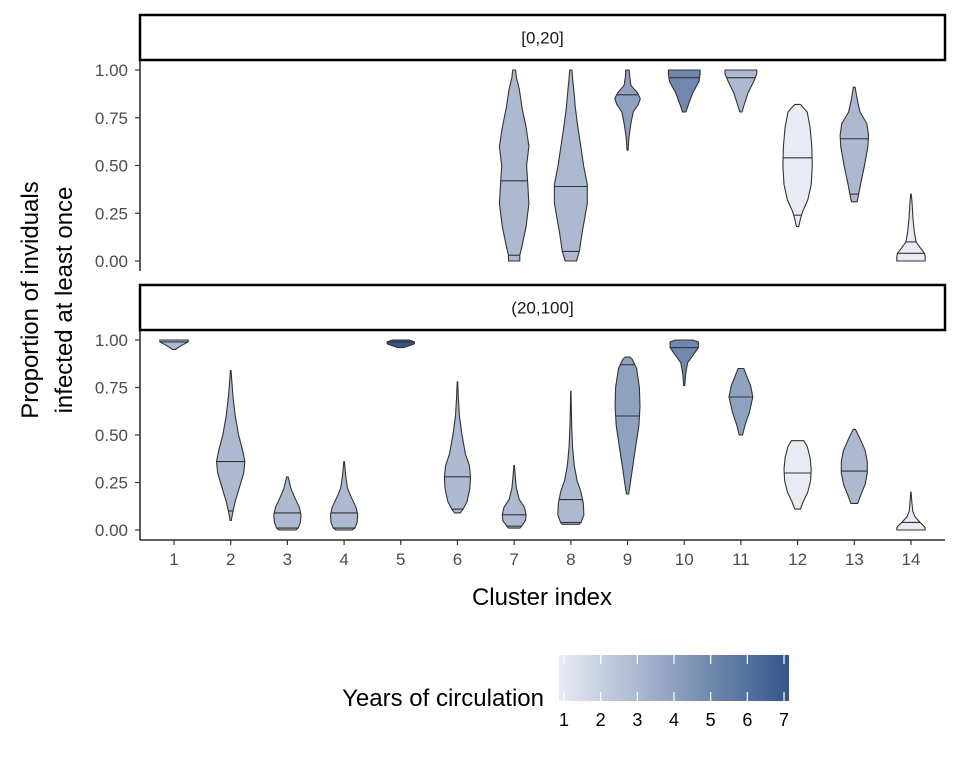  Describe the element at coordinates (637, 720) in the screenshot. I see `legend-tick-label: 3` at that location.